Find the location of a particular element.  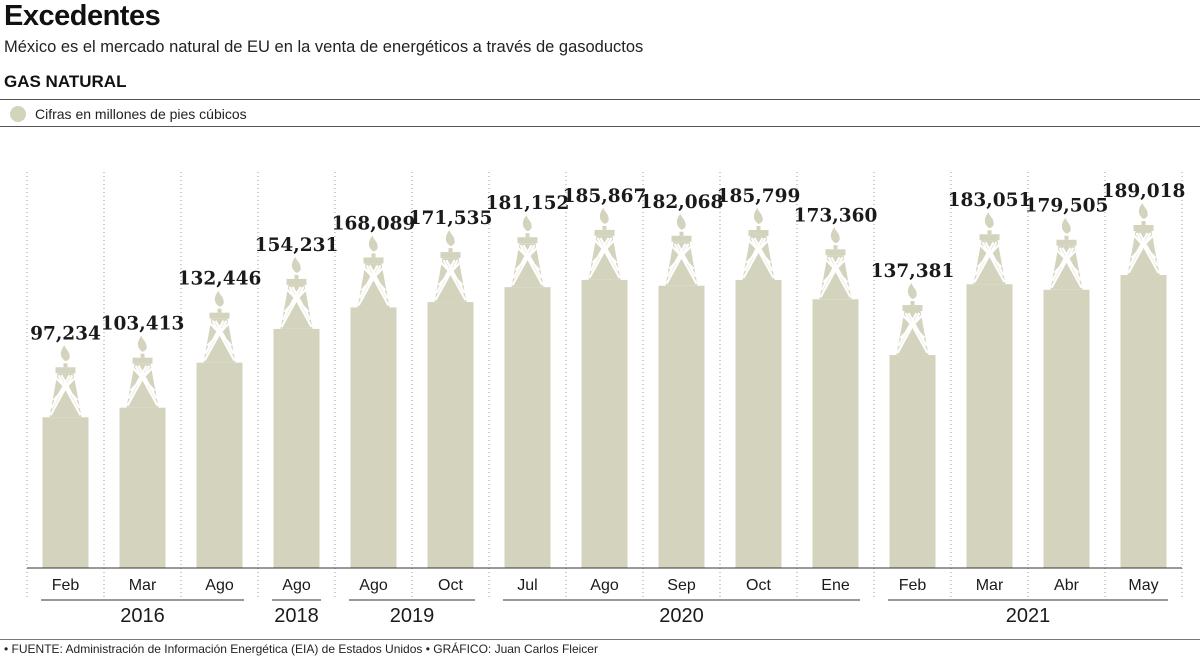

section-rule is located at coordinates (600, 99).